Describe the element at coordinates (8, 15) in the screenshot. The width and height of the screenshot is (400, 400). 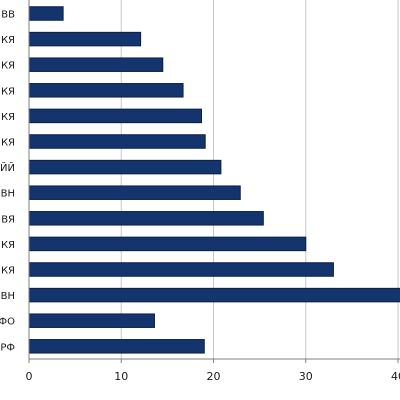
I see `category-label: ВВ` at that location.